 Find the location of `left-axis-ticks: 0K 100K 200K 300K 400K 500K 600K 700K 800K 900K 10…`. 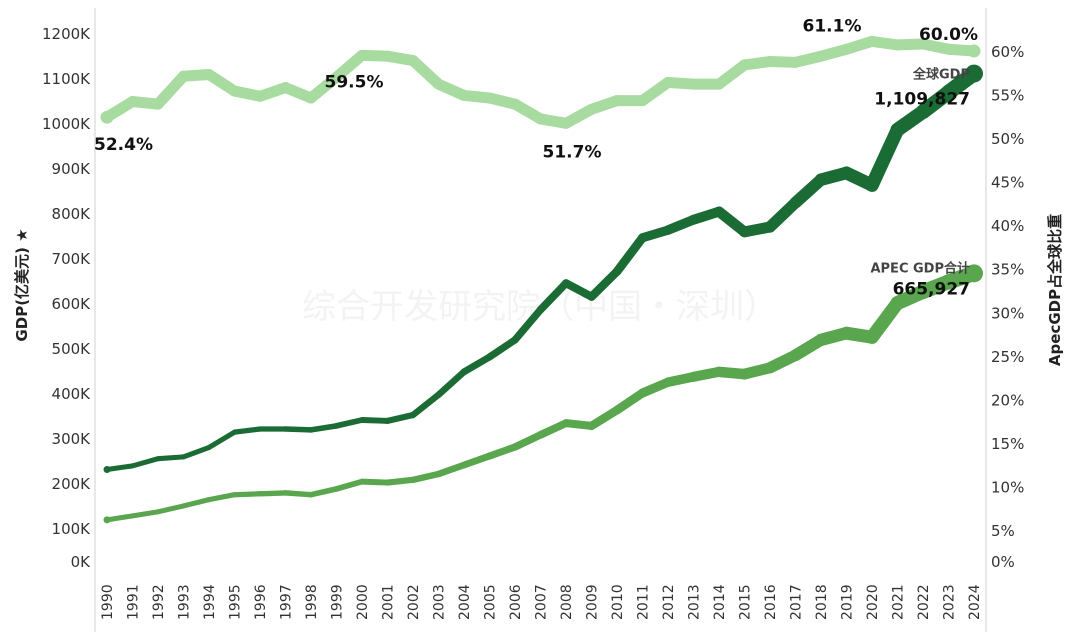

left-axis-ticks: 0K 100K 200K 300K 400K 500K 600K 700K 800K 900K 10… is located at coordinates (66, 298).